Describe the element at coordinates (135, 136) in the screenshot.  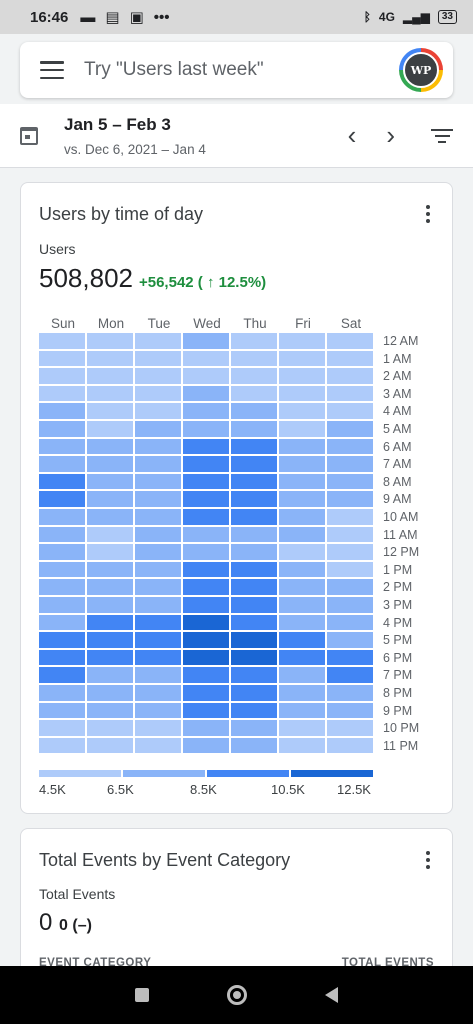
I see `date-range-picker: Jan 5 – Feb 3 vs. Dec 6, 2021 – Jan 4` at that location.